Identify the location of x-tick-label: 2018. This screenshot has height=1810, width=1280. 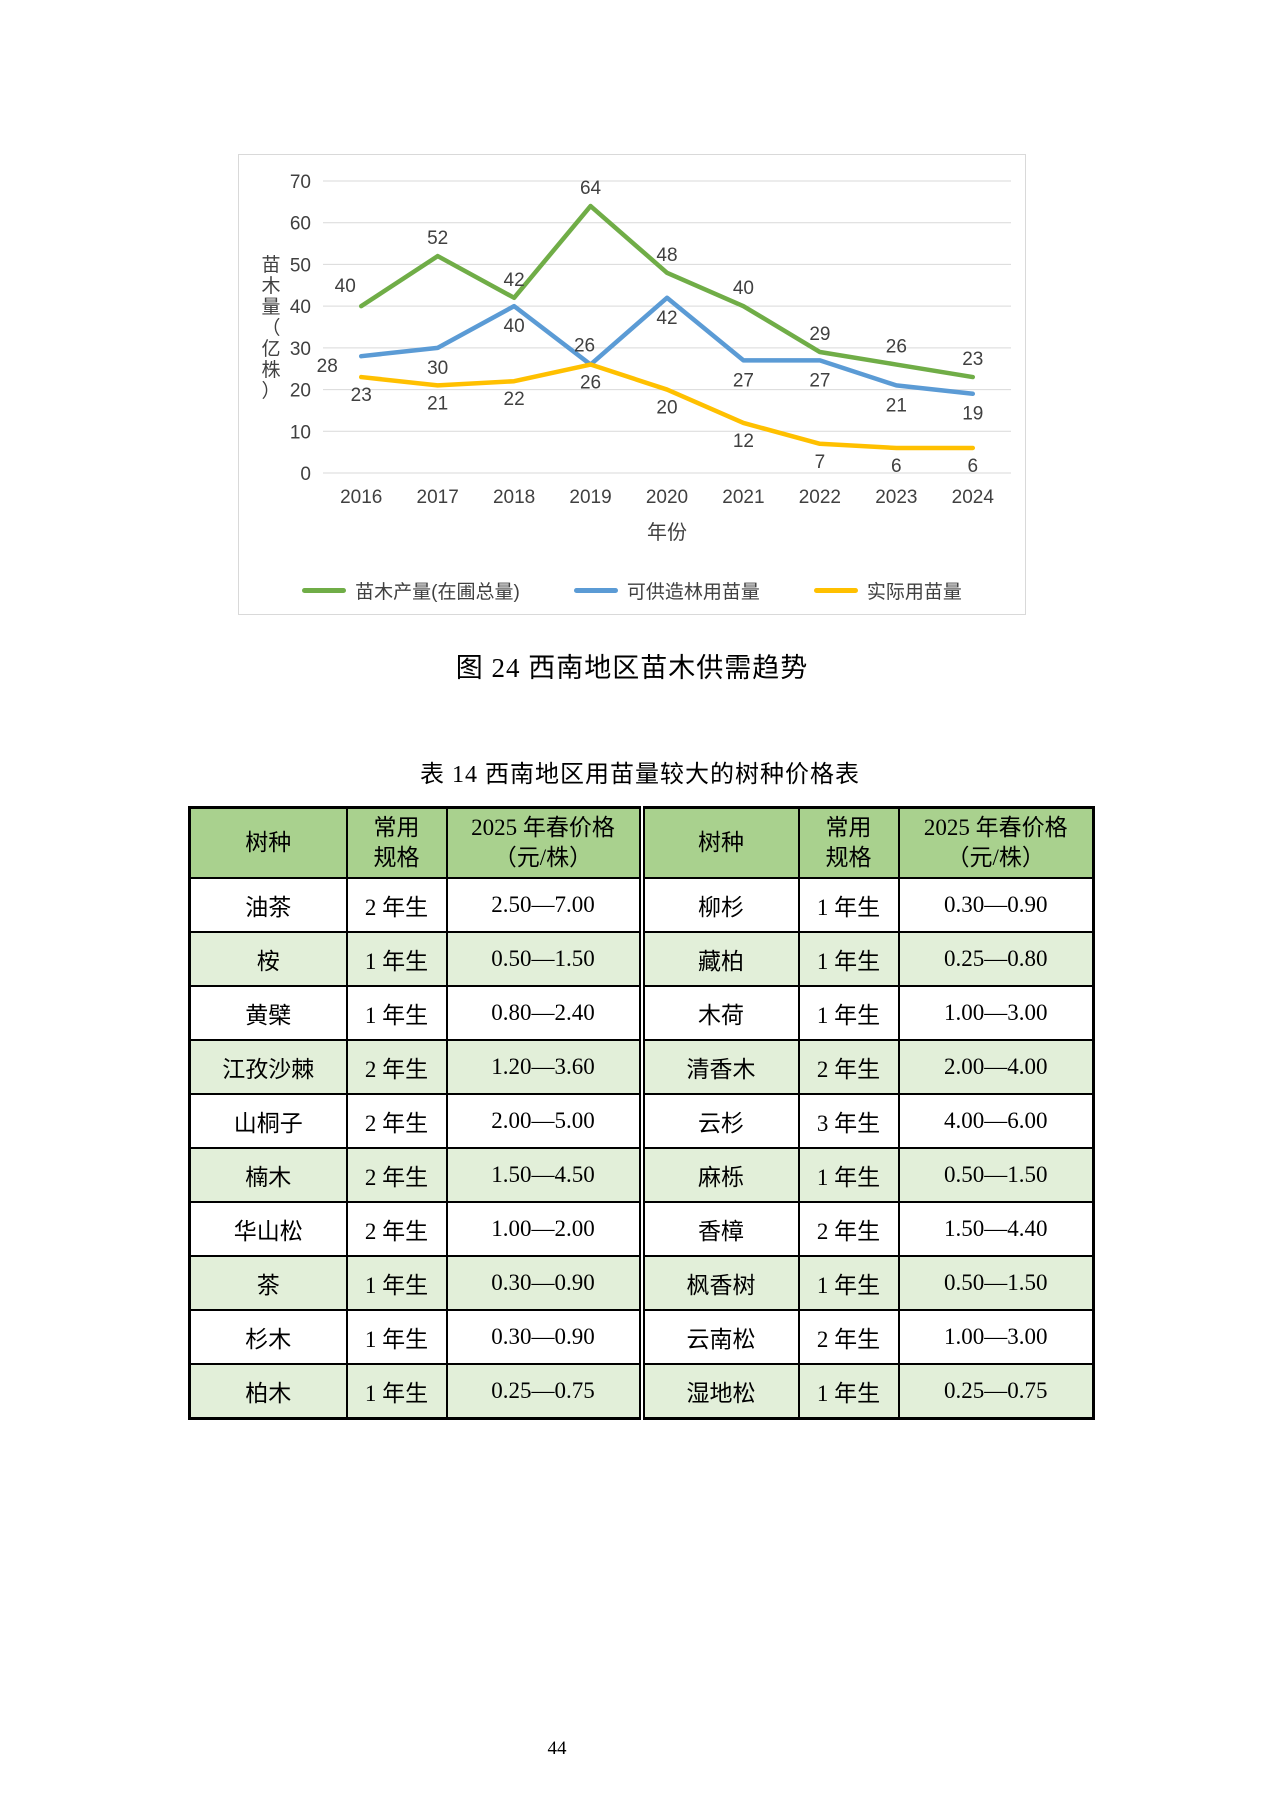
(514, 497).